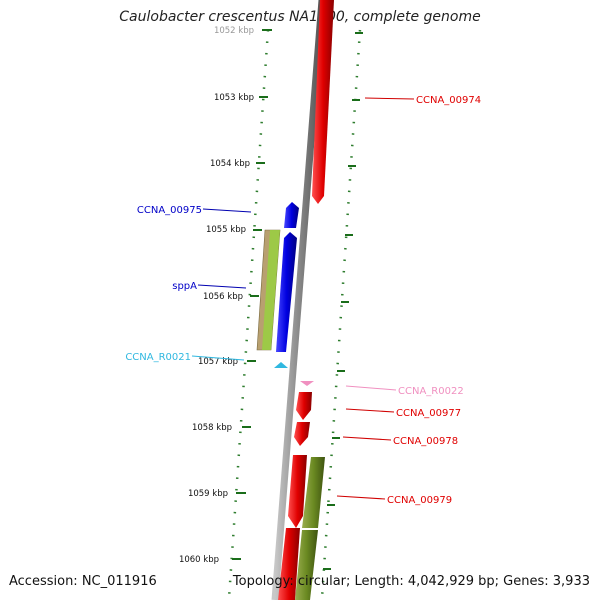 This screenshot has width=600, height=600. What do you see at coordinates (425, 441) in the screenshot?
I see `gene-label-CCNA_00978: CCNA_00978` at bounding box center [425, 441].